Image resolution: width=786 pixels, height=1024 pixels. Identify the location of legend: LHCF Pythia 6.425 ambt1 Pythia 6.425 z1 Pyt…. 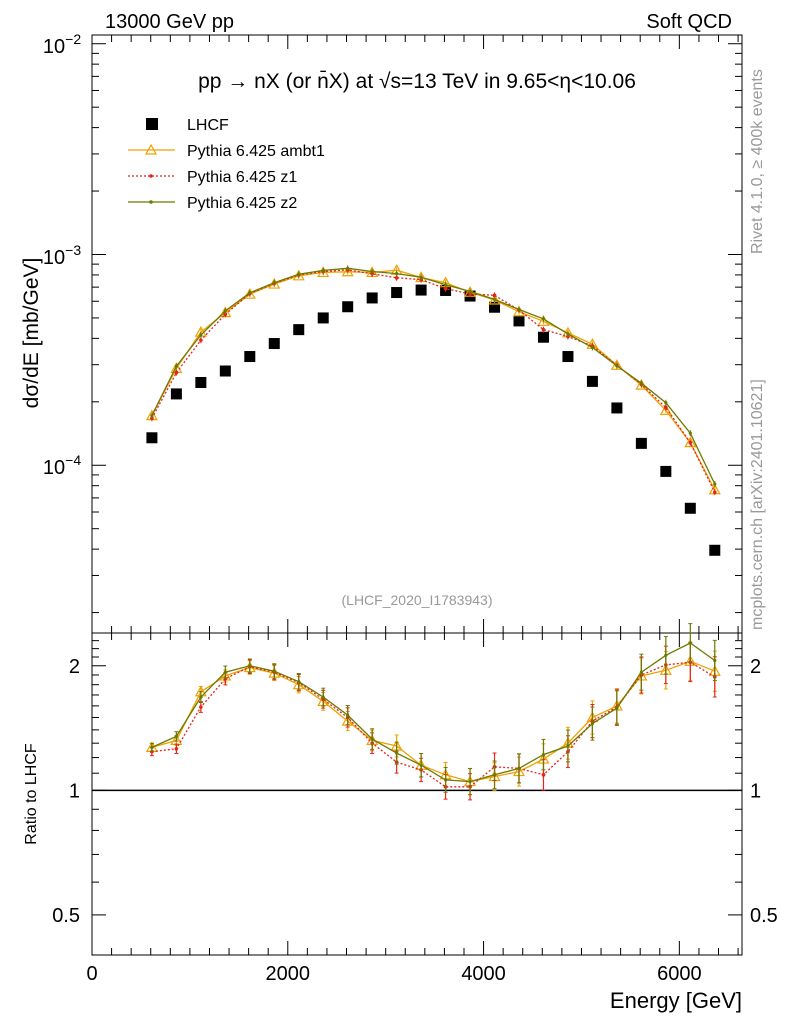
(226, 164).